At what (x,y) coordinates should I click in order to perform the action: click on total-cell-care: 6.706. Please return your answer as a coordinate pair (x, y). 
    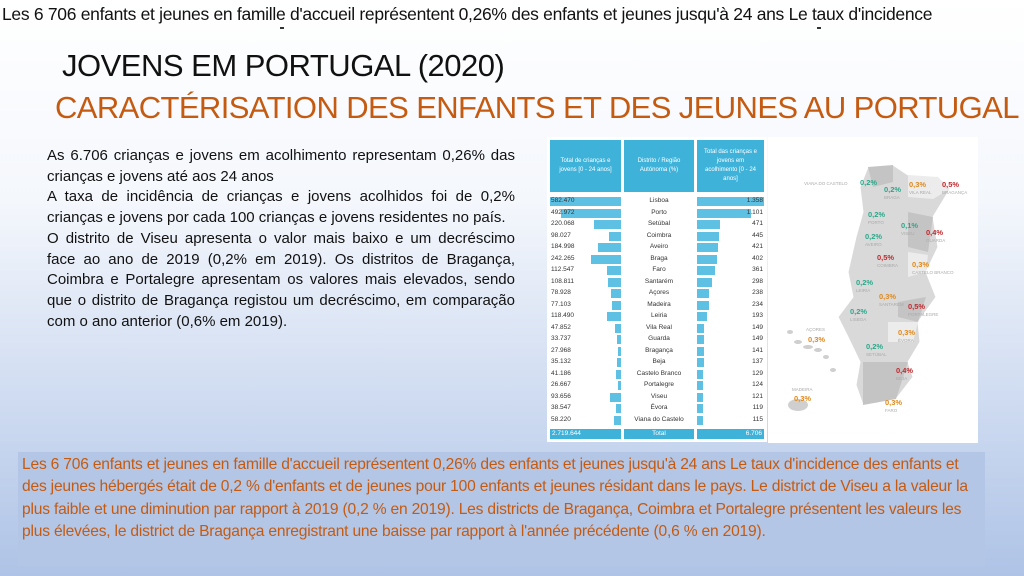
    Looking at the image, I should click on (730, 434).